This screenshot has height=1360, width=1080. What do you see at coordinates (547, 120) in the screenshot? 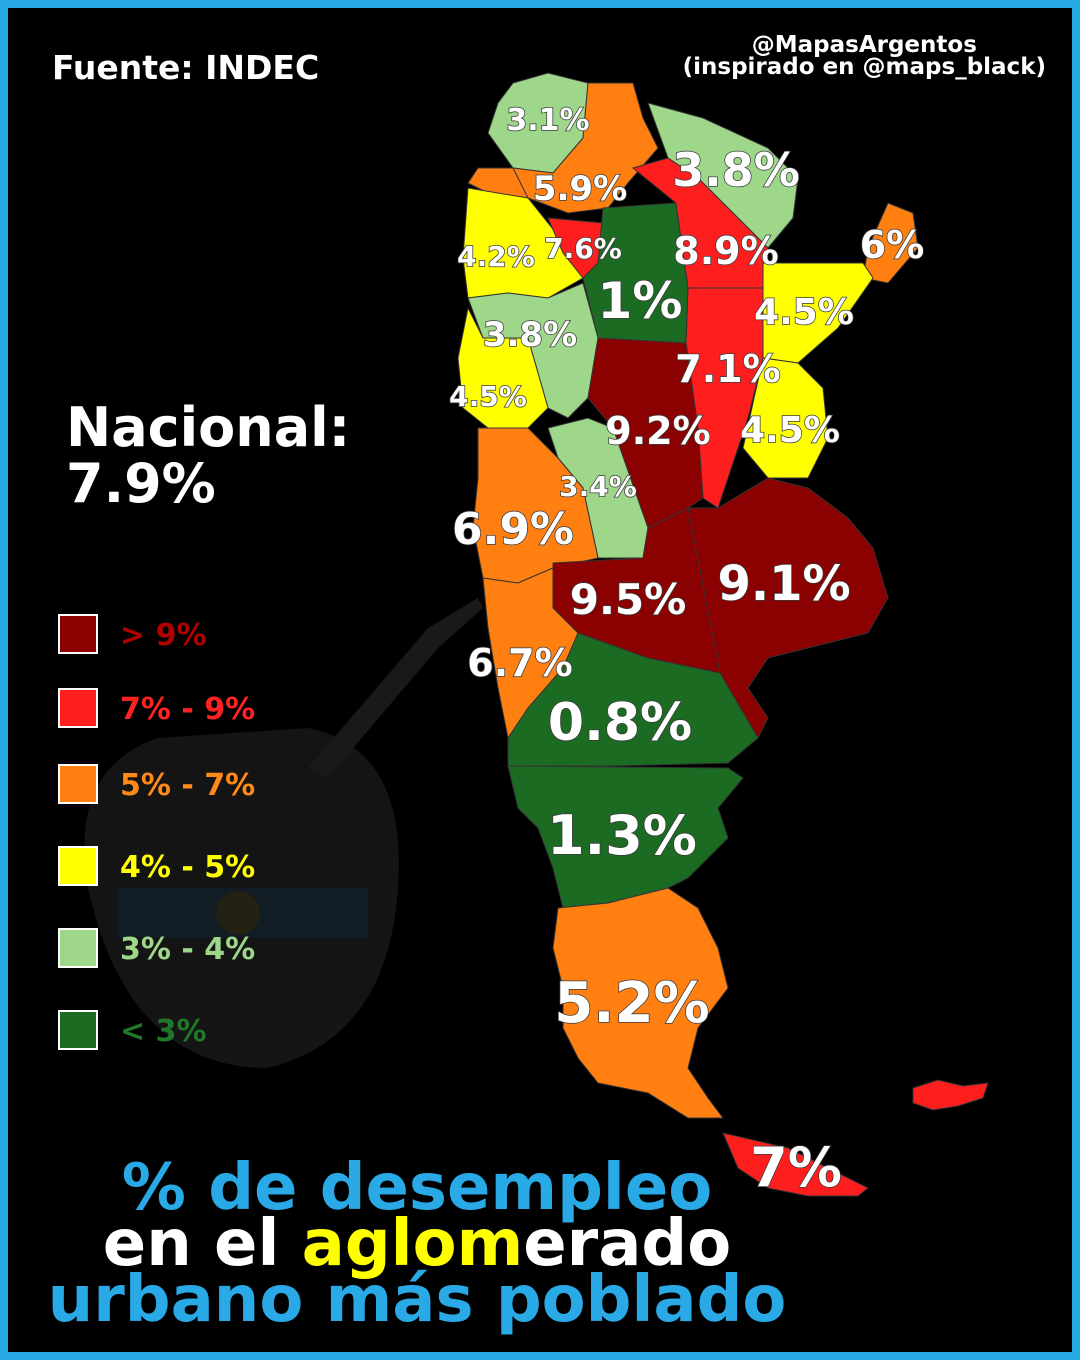
I see `label-jujuy: 3.1%` at bounding box center [547, 120].